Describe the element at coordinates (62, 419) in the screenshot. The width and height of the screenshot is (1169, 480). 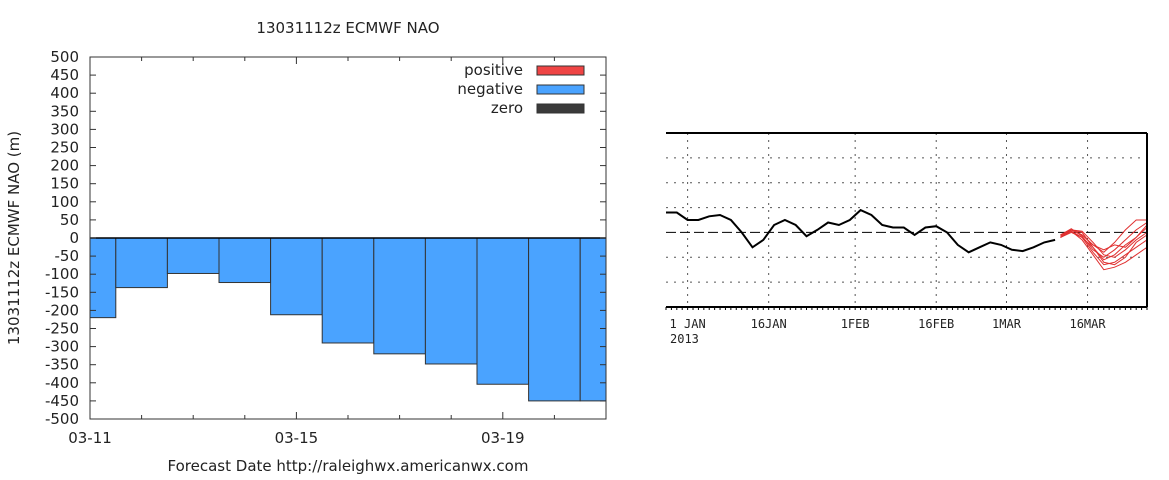
I see `y-tick-label-20: -500` at that location.